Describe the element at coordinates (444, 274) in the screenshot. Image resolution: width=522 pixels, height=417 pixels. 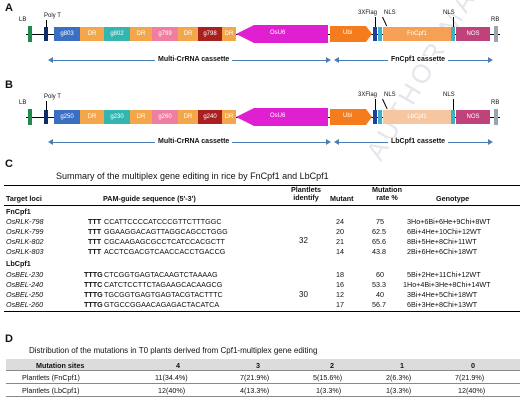
I see `row-genotype: 5Bi+2He+11Chi+12WT` at that location.